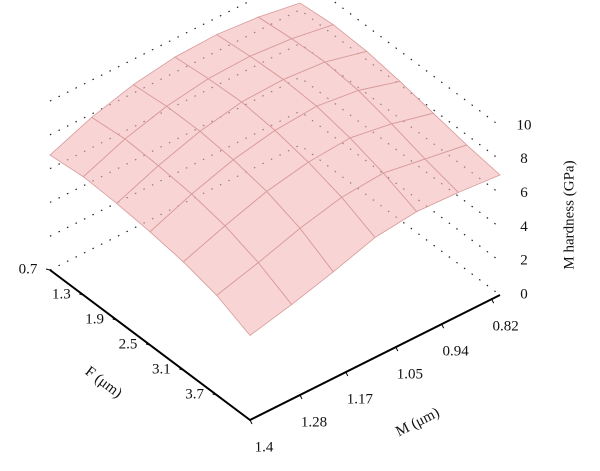 The image size is (600, 471). What do you see at coordinates (569, 214) in the screenshot?
I see `z-axis-label: M hardness (GPa)` at bounding box center [569, 214].